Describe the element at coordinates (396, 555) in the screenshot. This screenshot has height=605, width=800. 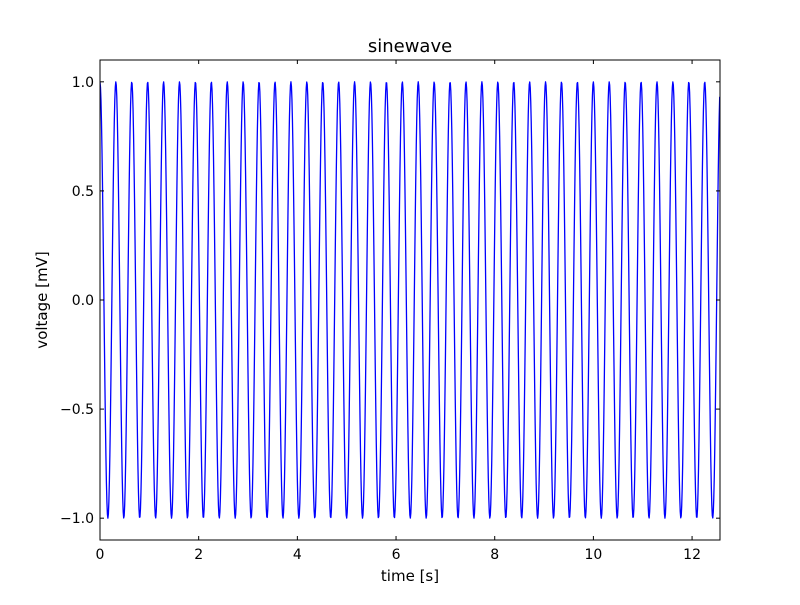
I see `x-tick-label: 6` at that location.